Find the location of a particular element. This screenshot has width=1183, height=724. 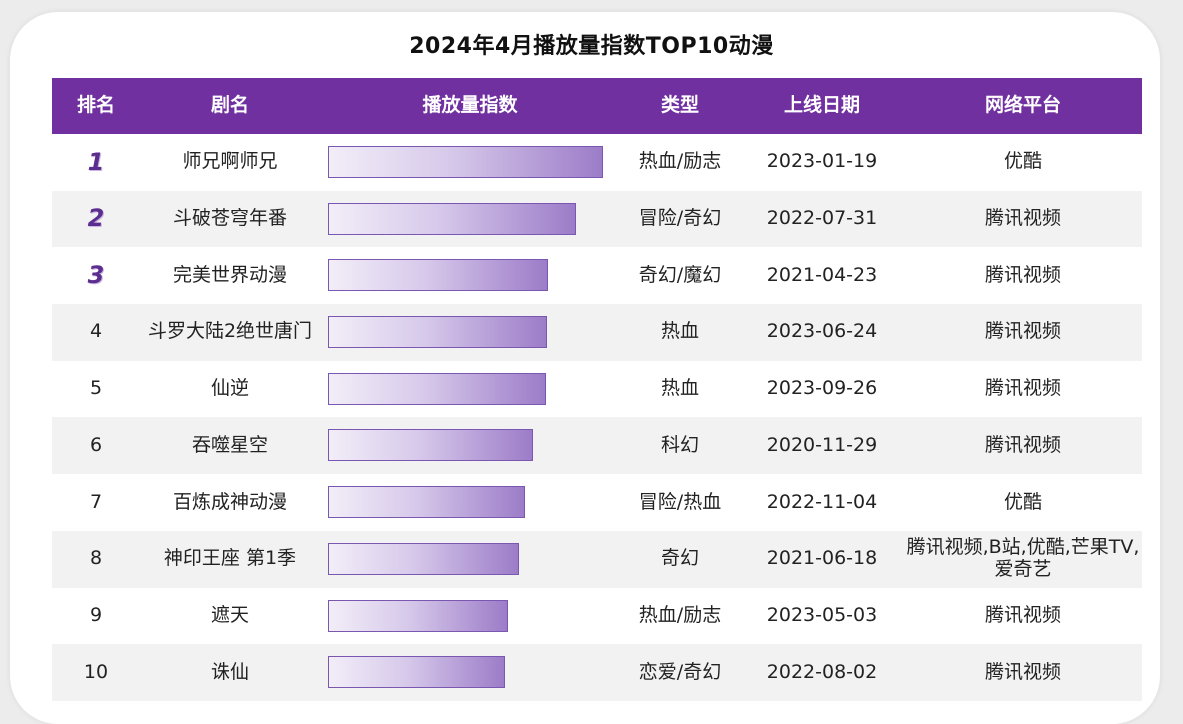

release-date-cell: 2023-09-26 is located at coordinates (822, 388).